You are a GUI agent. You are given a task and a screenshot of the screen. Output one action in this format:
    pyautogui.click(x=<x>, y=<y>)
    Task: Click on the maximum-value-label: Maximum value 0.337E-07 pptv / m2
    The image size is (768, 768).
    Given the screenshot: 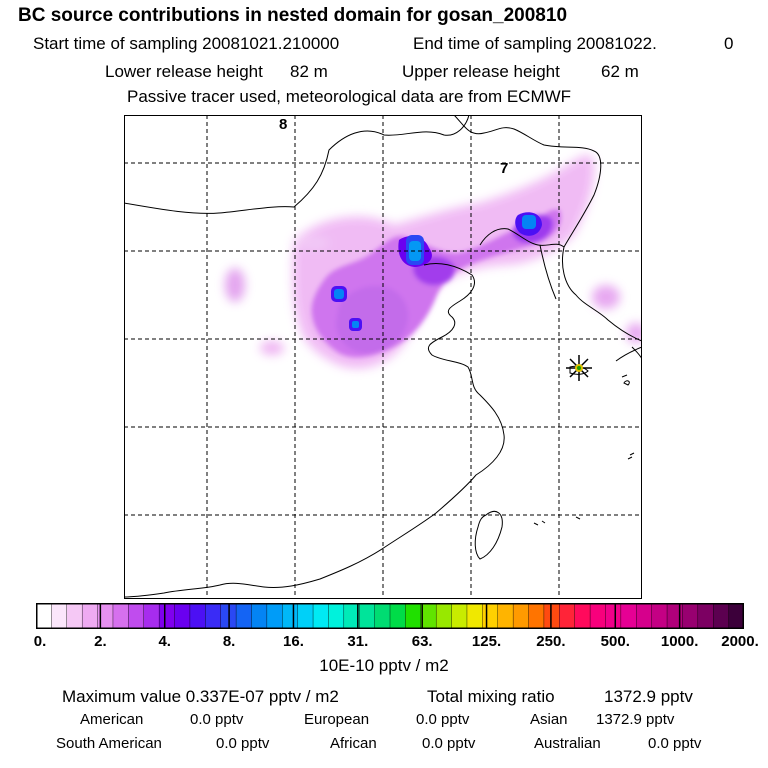 What is the action you would take?
    pyautogui.click(x=200, y=696)
    